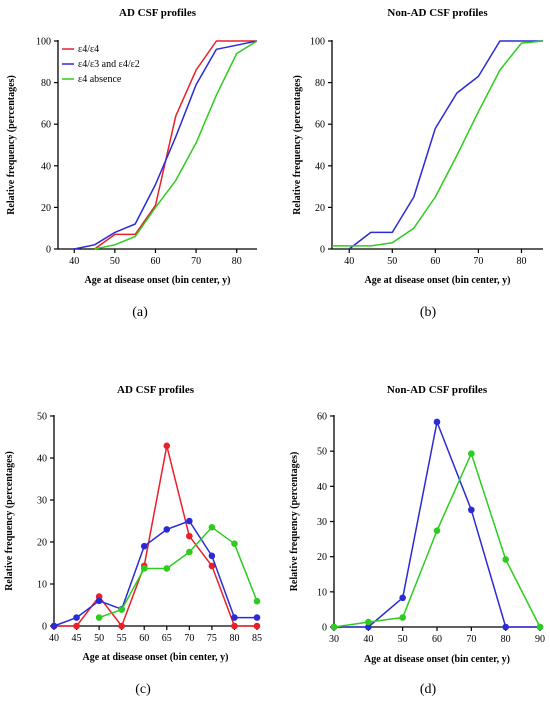 Image resolution: width=550 pixels, height=707 pixels. Describe the element at coordinates (140, 312) in the screenshot. I see `panel-label: (a)` at that location.